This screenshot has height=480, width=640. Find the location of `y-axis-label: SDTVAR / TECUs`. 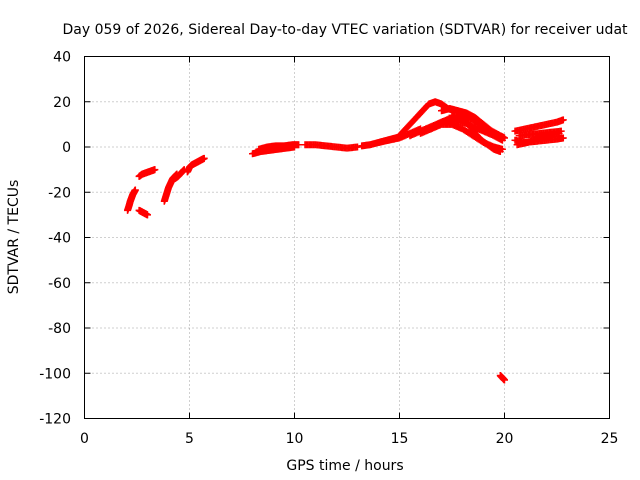

y-axis-label: SDTVAR / TECUs is located at coordinates (14, 237).